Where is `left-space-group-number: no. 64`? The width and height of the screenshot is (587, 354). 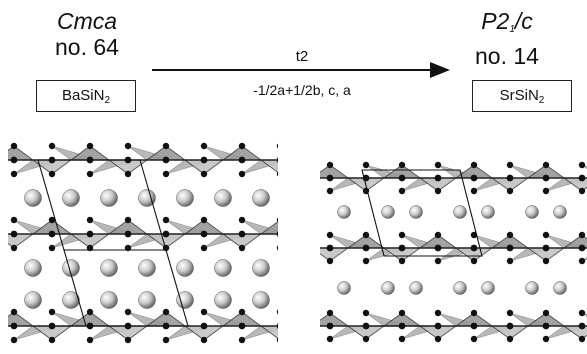 left-space-group-number: no. 64 is located at coordinates (87, 47).